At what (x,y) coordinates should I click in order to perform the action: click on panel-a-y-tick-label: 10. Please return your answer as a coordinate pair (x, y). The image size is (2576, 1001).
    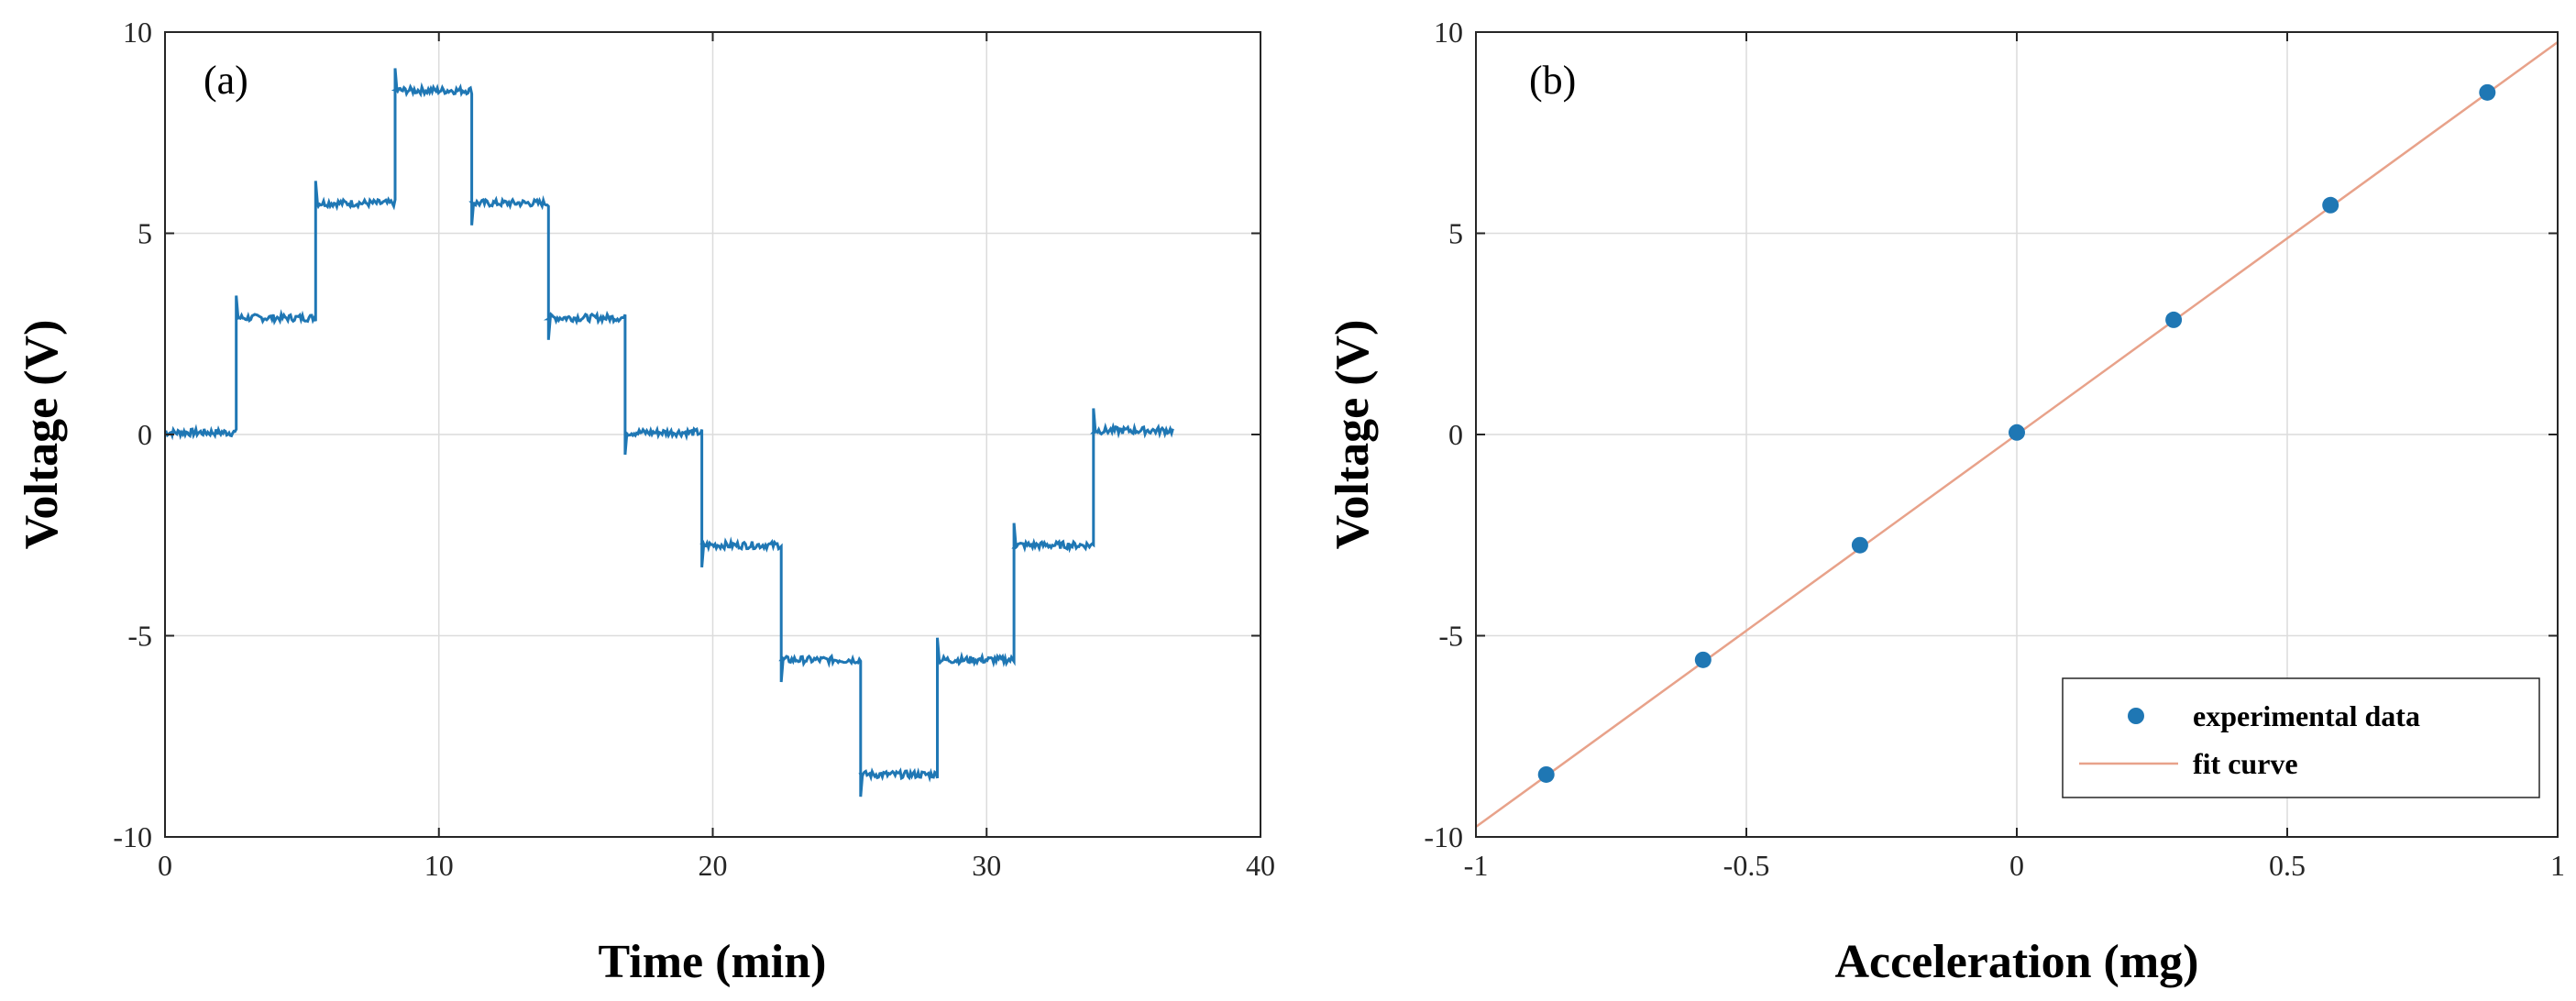
    Looking at the image, I should click on (137, 32).